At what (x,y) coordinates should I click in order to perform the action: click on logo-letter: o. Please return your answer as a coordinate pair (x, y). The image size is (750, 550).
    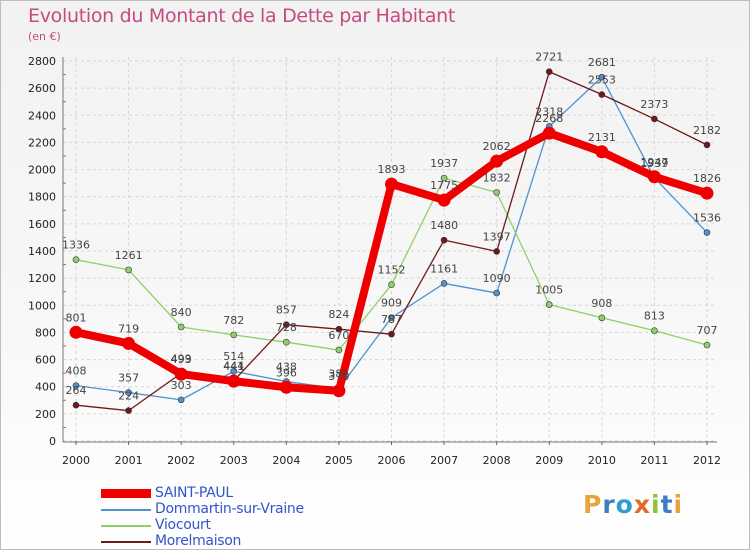
    Looking at the image, I should click on (624, 504).